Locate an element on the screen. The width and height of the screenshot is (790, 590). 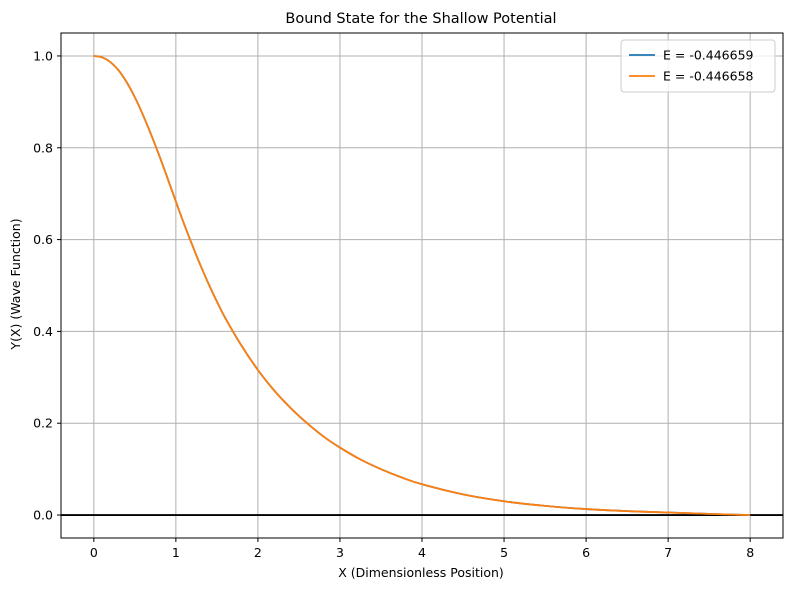
x-tick-label: 0 is located at coordinates (94, 552).